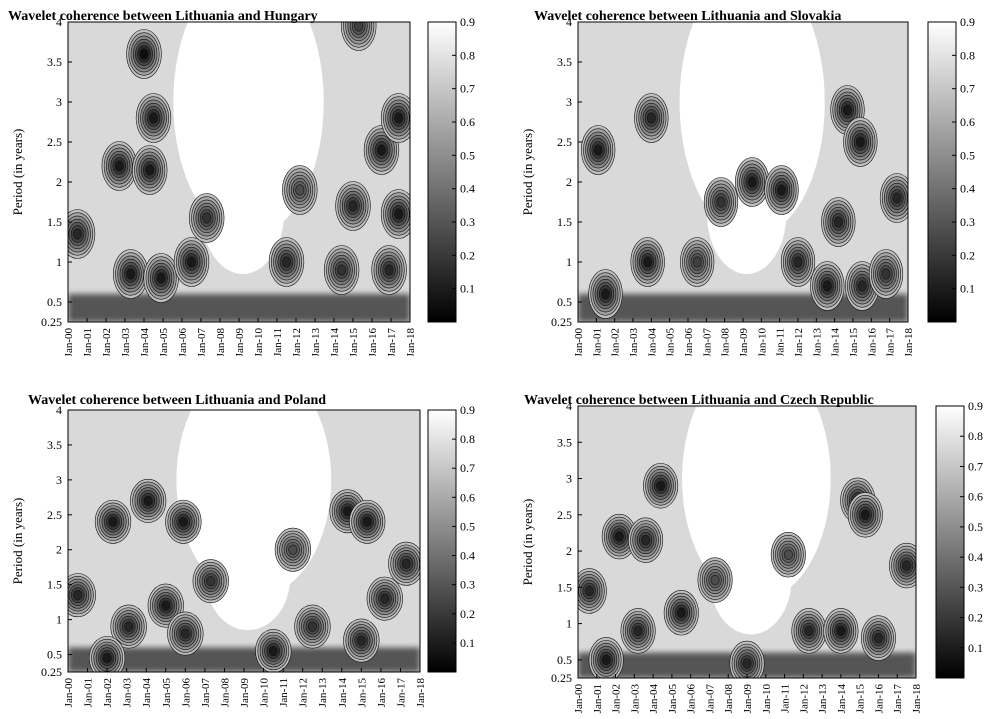  What do you see at coordinates (823, 699) in the screenshot?
I see `x-tick-label: Jan-13` at bounding box center [823, 699].